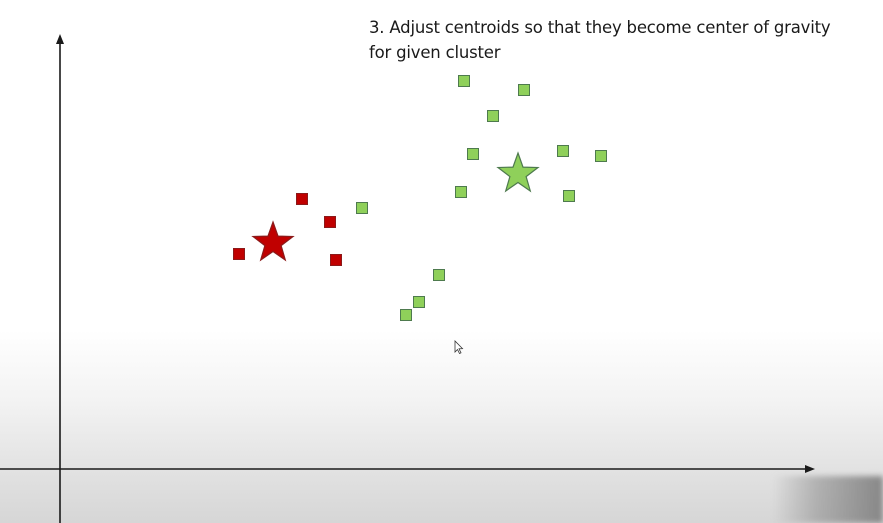 Image resolution: width=883 pixels, height=523 pixels. What do you see at coordinates (273, 241) in the screenshot?
I see `red-centroid-star` at bounding box center [273, 241].